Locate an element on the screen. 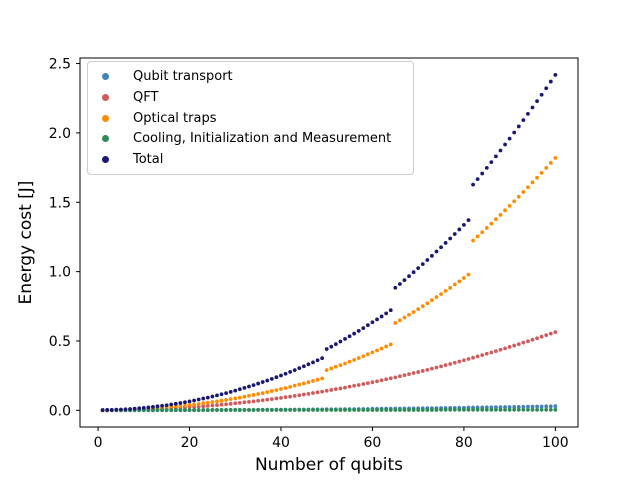  legend-marker-qubit-transport is located at coordinates (105, 77).